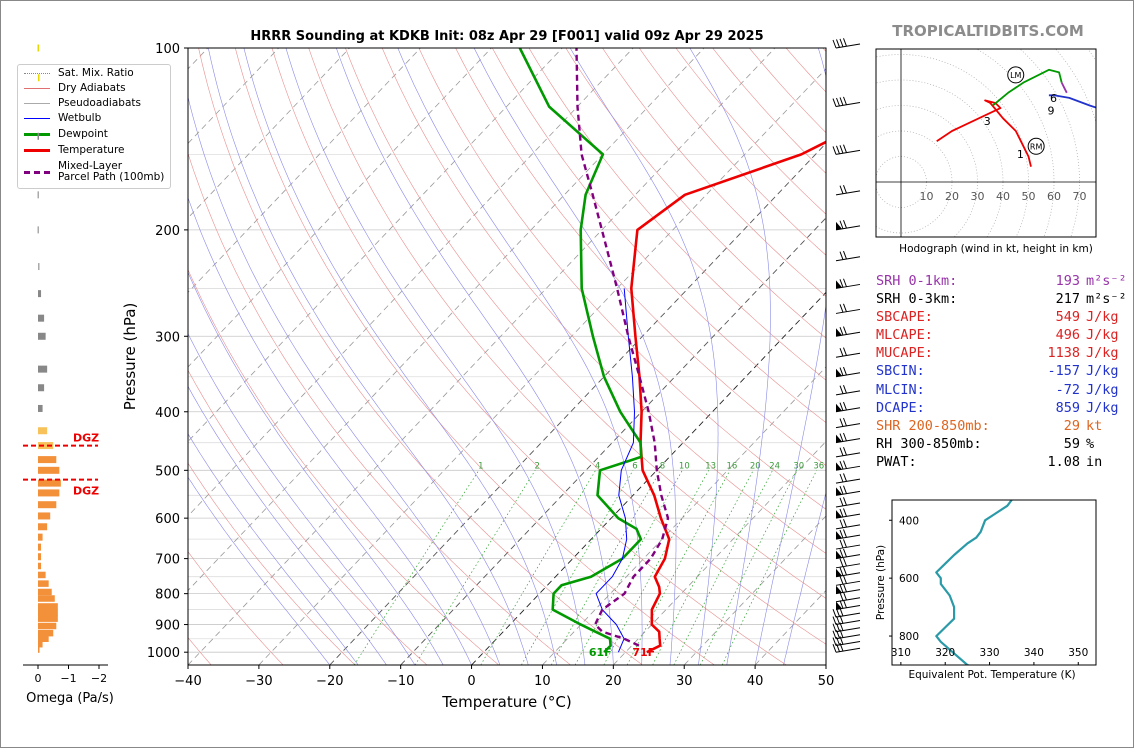 The image size is (1134, 748). I want to click on omega-x-tick-label: −1, so click(68, 678).